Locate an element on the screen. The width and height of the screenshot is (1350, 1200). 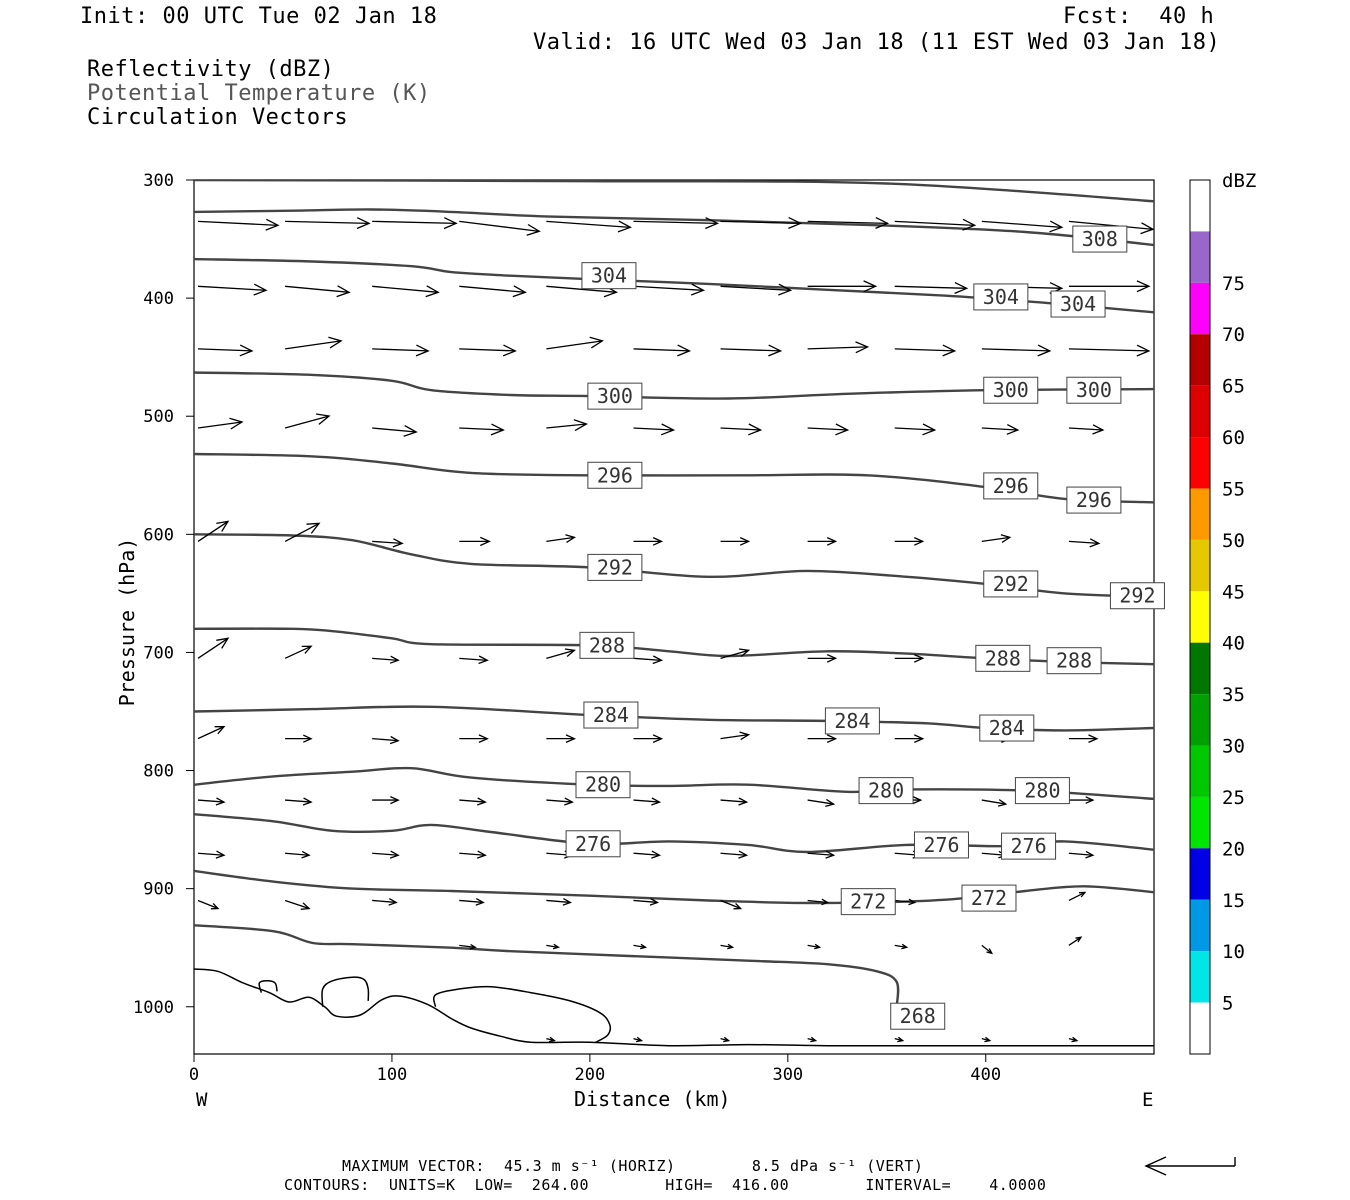
y-tick-label: 300 is located at coordinates (158, 181).